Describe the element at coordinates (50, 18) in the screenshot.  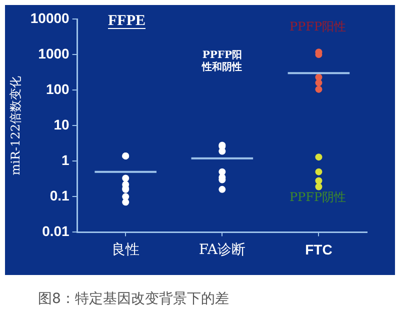
I see `y-tick-label: 10000` at that location.